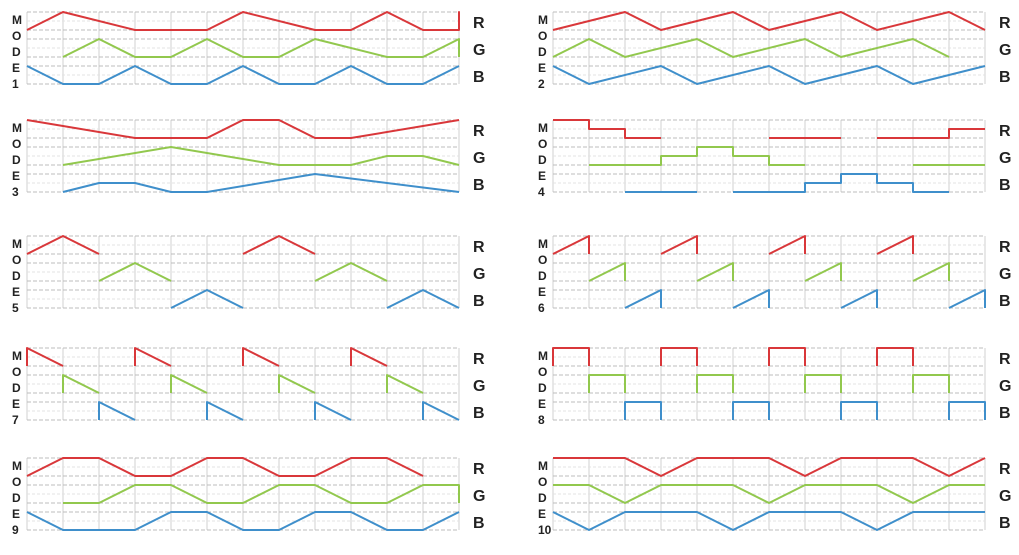  I want to click on mode-number: 9, so click(15, 530).